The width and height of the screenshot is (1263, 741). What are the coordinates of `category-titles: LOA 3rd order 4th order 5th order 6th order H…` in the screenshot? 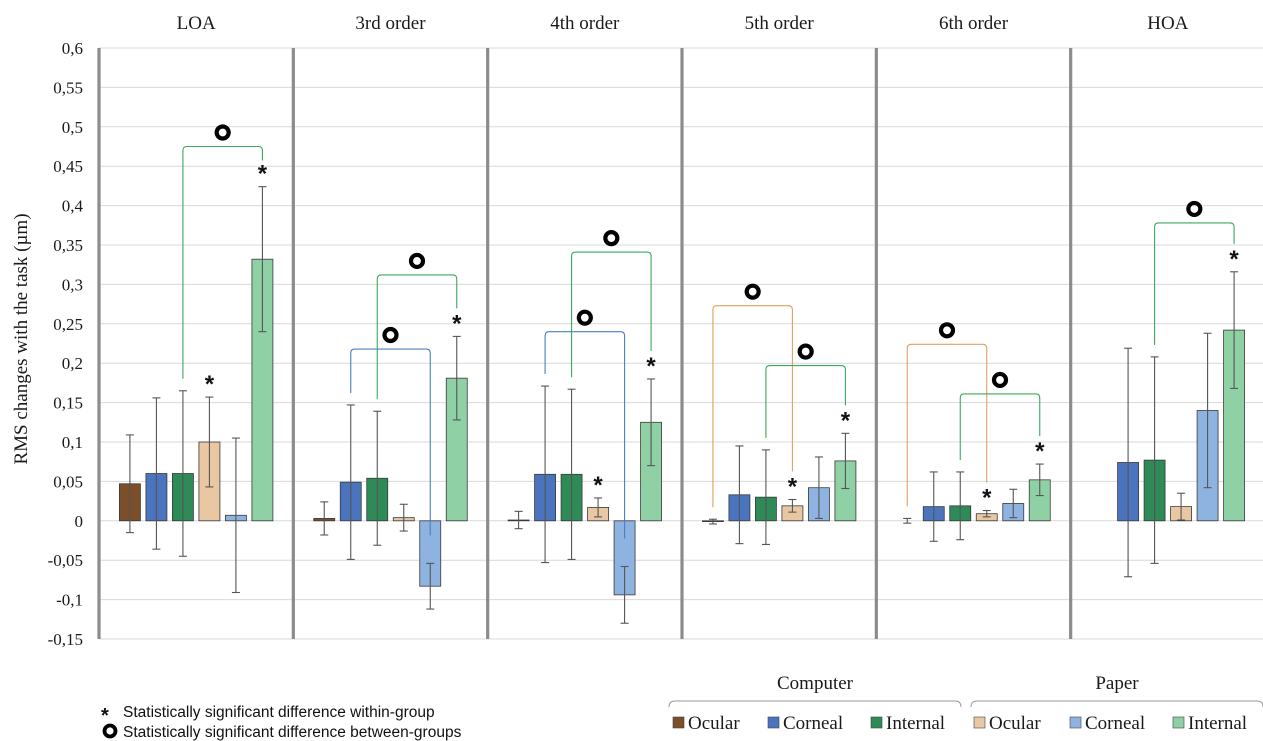 It's located at (683, 23).